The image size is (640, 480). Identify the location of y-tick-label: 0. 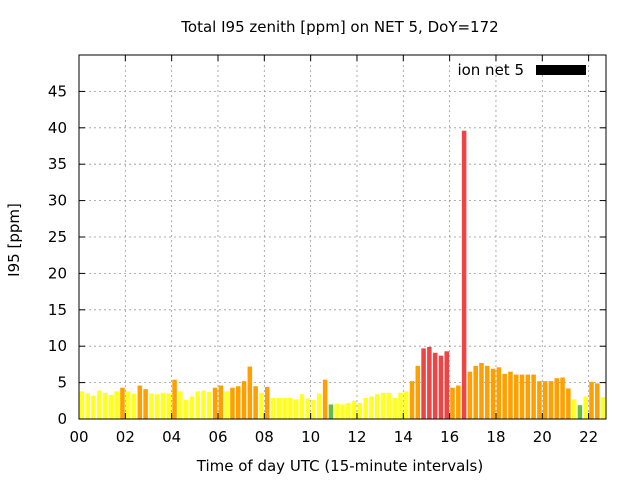
(62, 419).